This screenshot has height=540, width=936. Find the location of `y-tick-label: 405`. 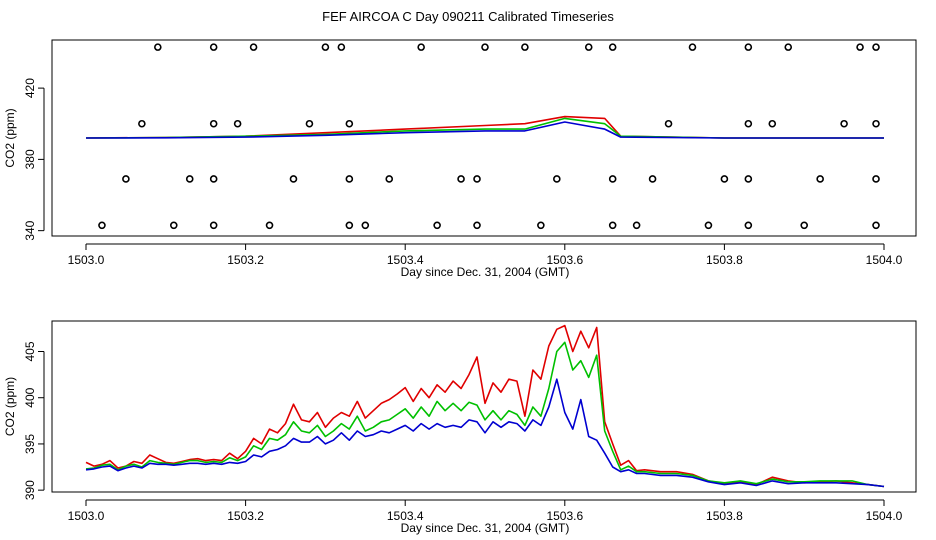

y-tick-label: 405 is located at coordinates (30, 351).